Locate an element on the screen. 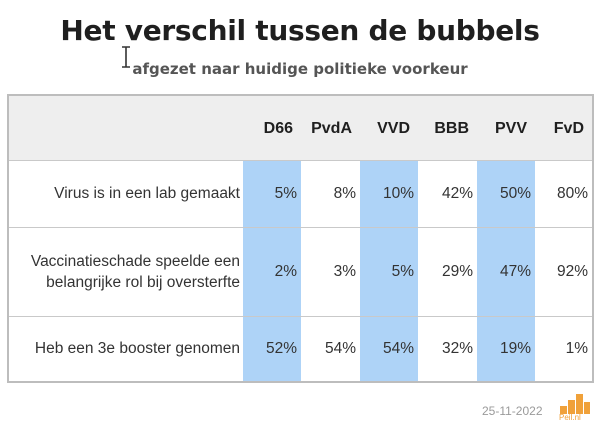 The height and width of the screenshot is (438, 600). table-cell: 19% is located at coordinates (506, 348).